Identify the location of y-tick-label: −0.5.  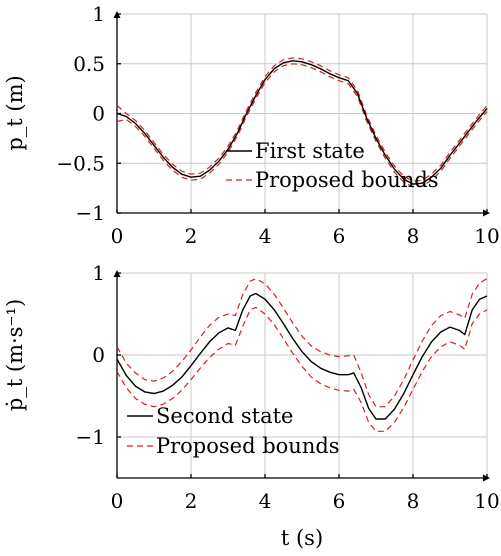
(80, 163).